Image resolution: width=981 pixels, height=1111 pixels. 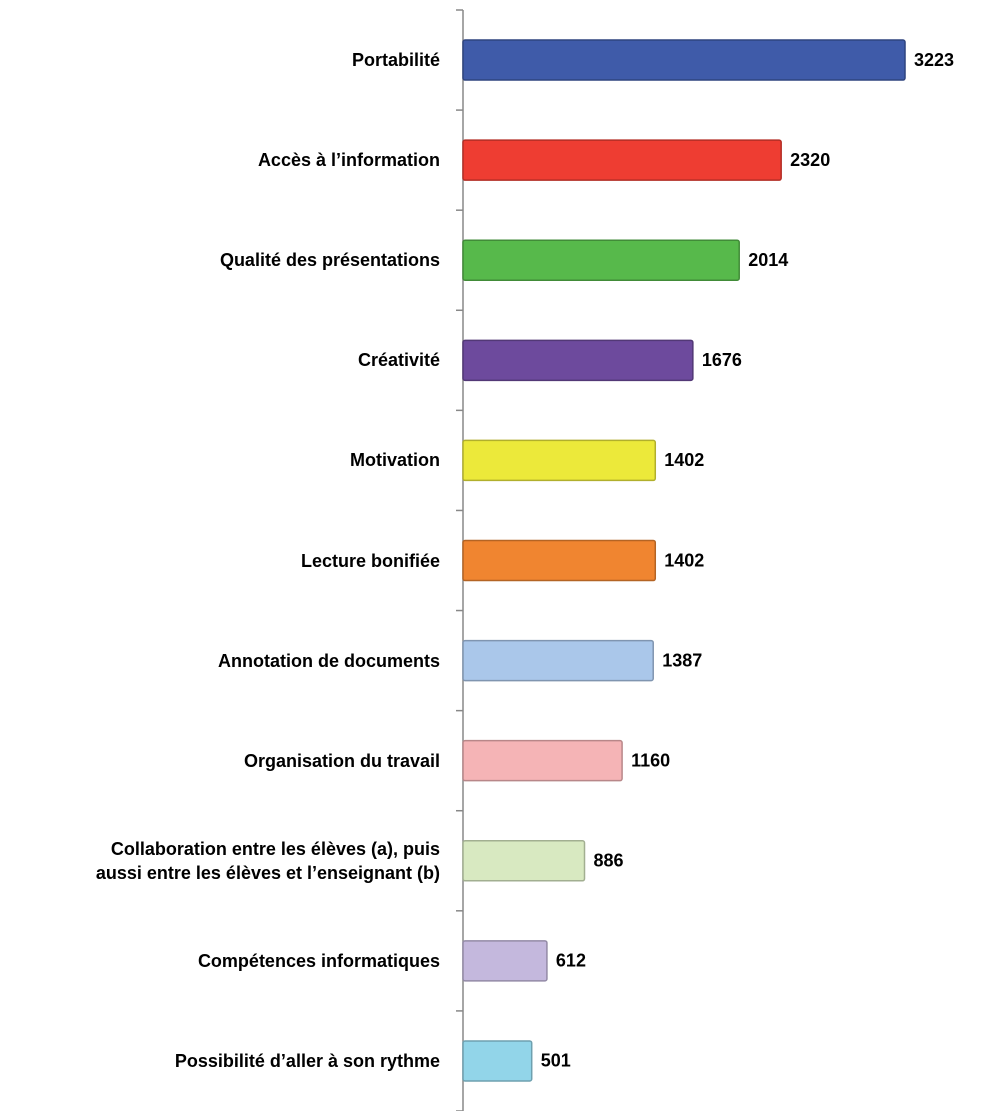 I want to click on category-label: Créativité, so click(x=398, y=360).